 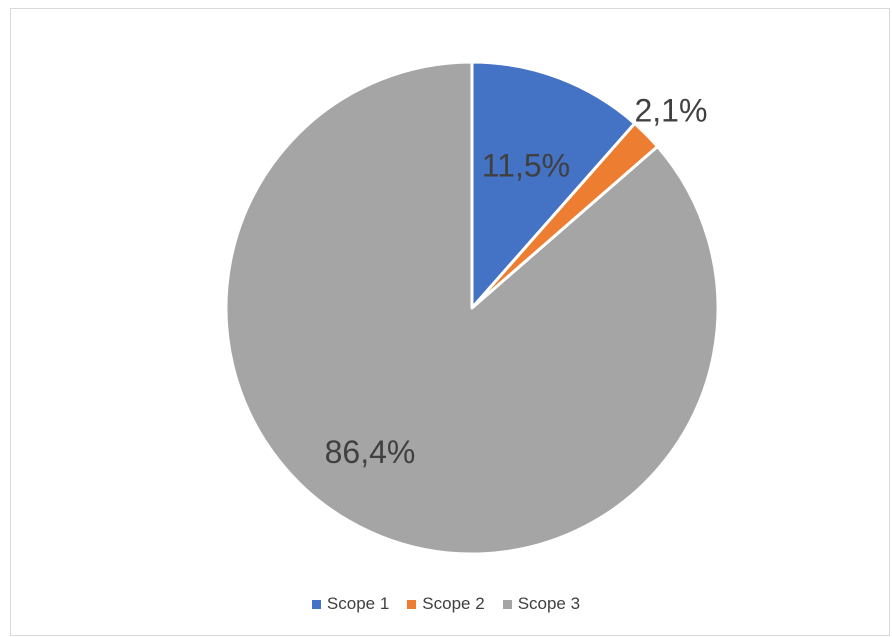 I want to click on legend-item-scope-1: Scope 1, so click(x=350, y=604).